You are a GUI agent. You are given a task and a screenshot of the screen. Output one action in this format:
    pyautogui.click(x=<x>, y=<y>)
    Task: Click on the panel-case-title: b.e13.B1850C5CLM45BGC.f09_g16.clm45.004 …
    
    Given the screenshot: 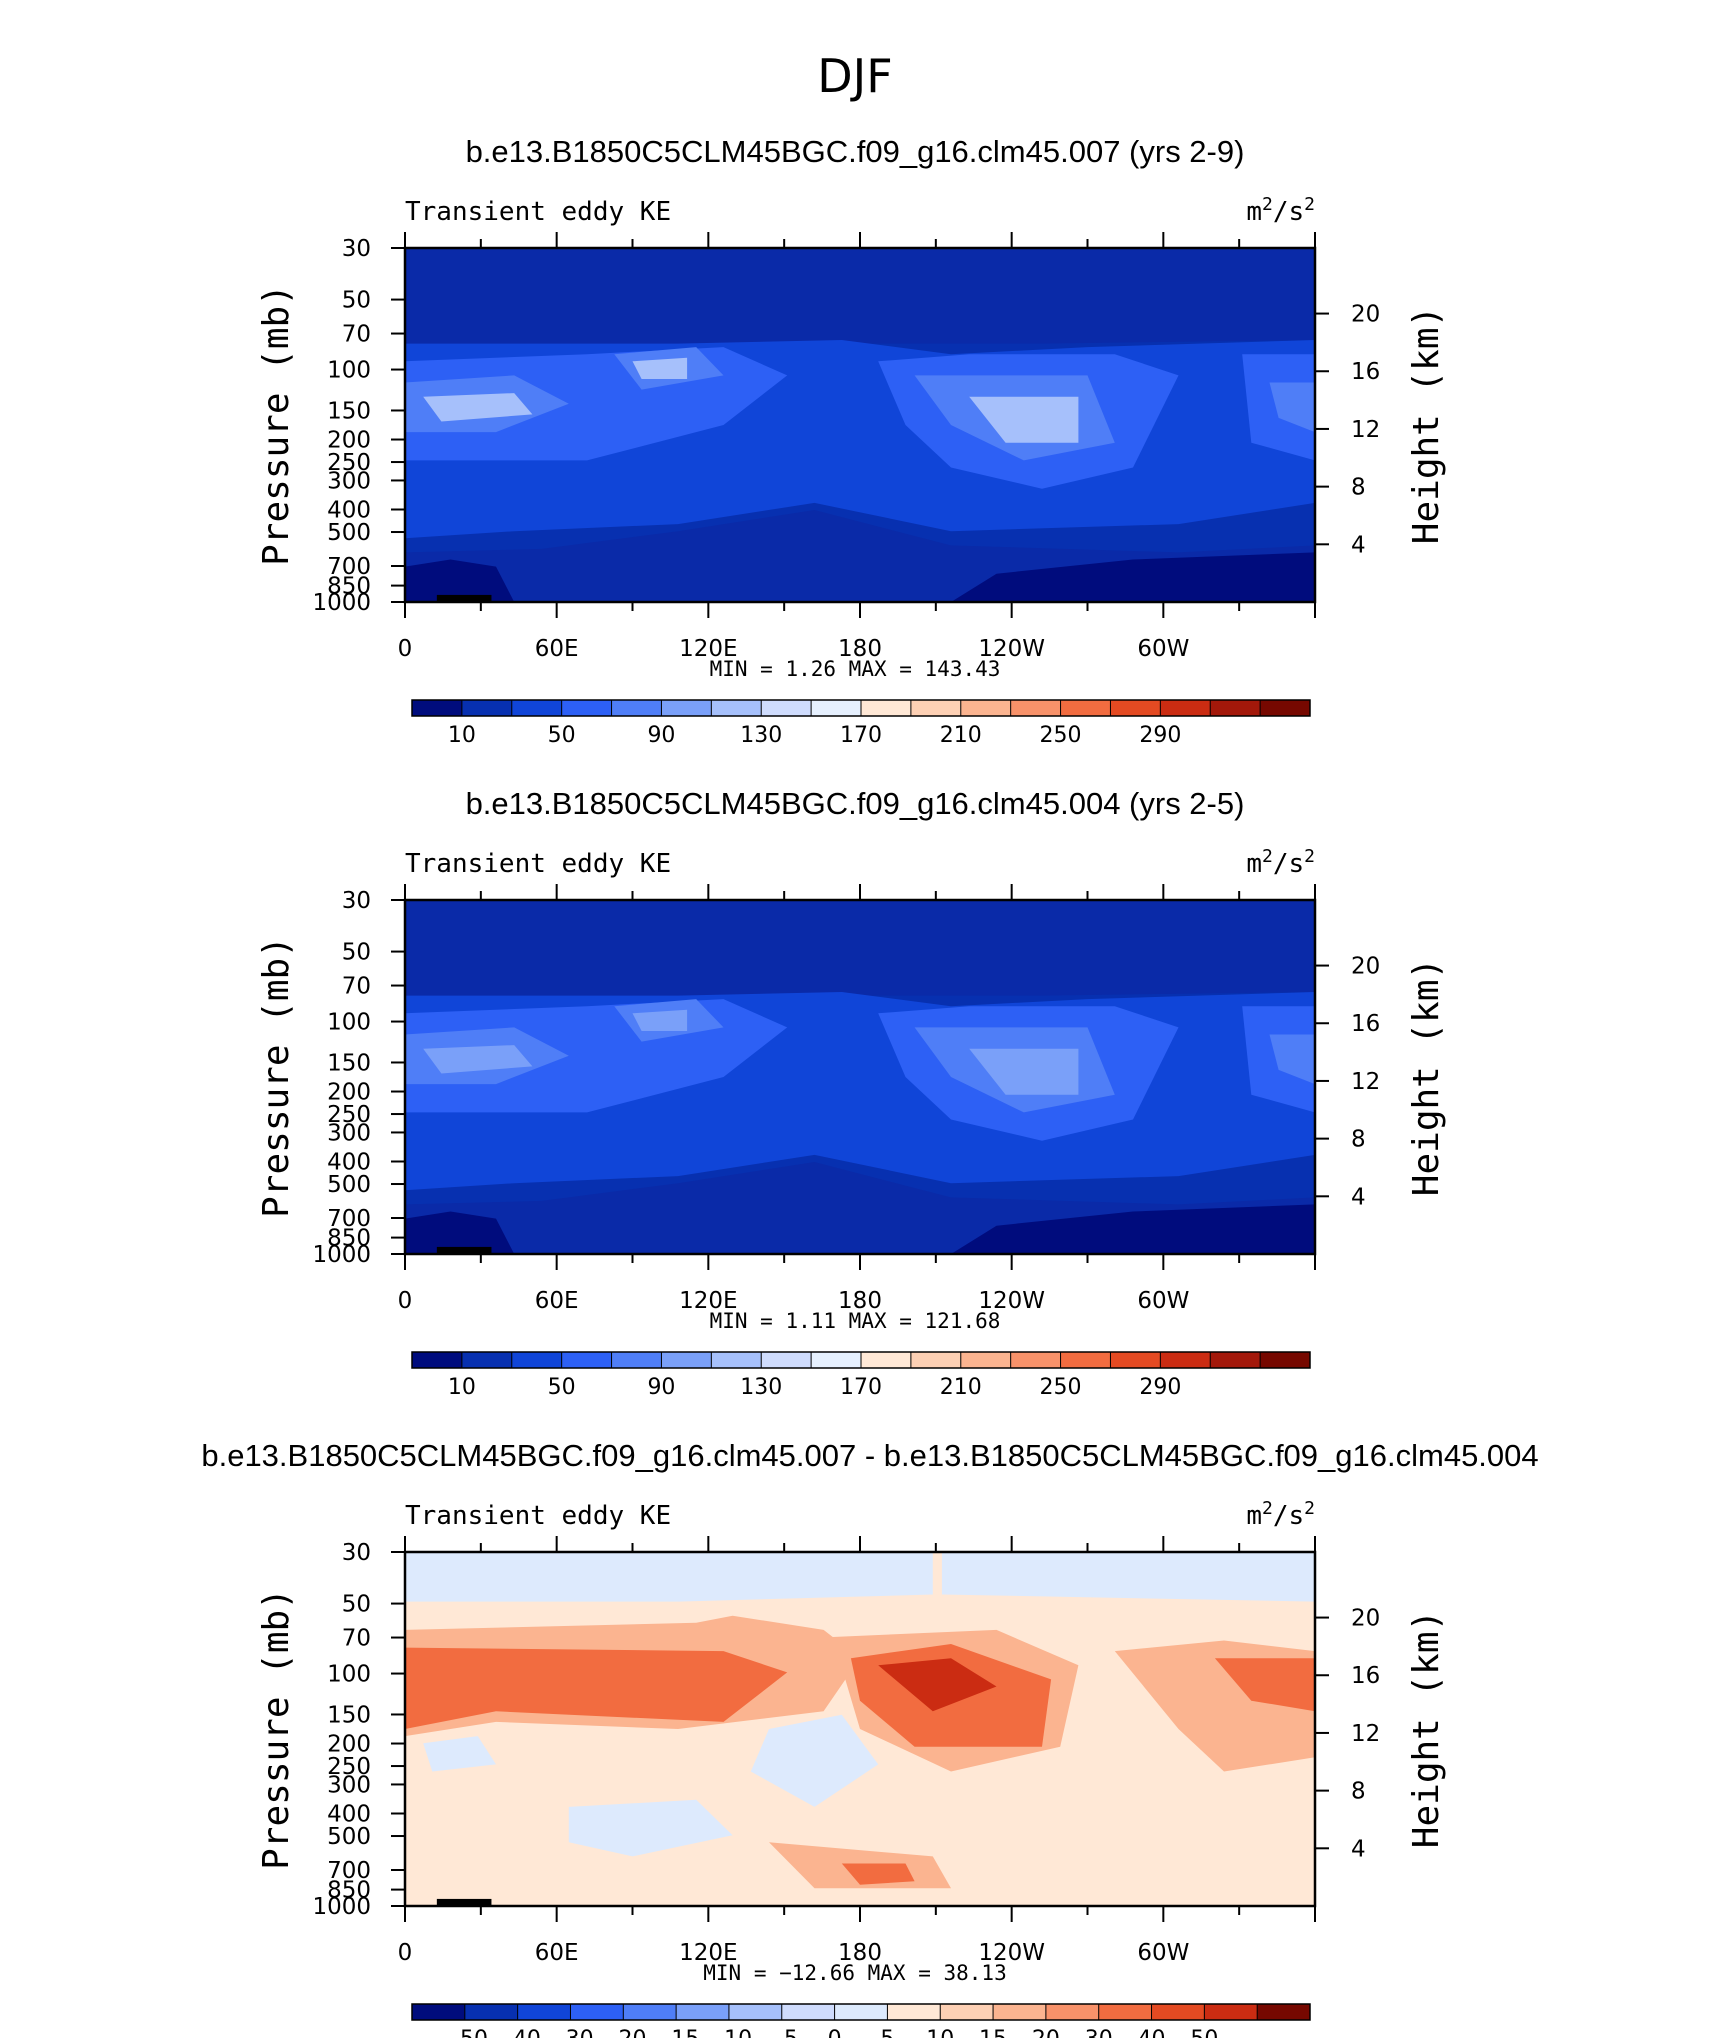 What is the action you would take?
    pyautogui.click(x=855, y=803)
    